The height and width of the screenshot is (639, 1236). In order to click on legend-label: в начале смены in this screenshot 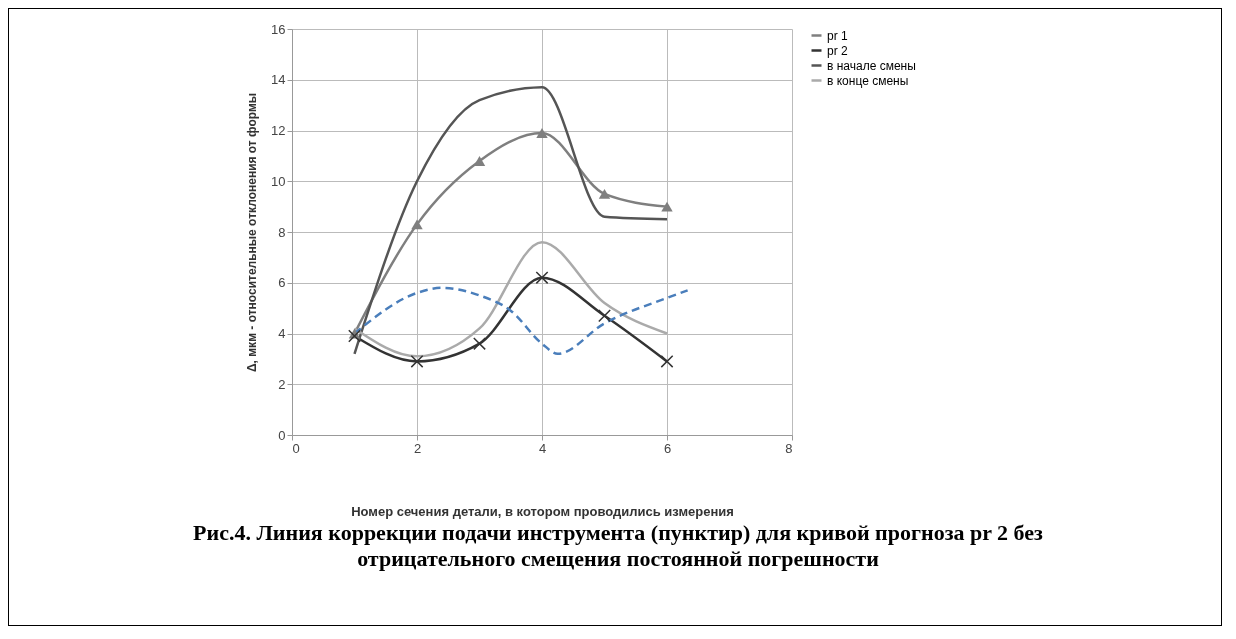, I will do `click(871, 65)`.